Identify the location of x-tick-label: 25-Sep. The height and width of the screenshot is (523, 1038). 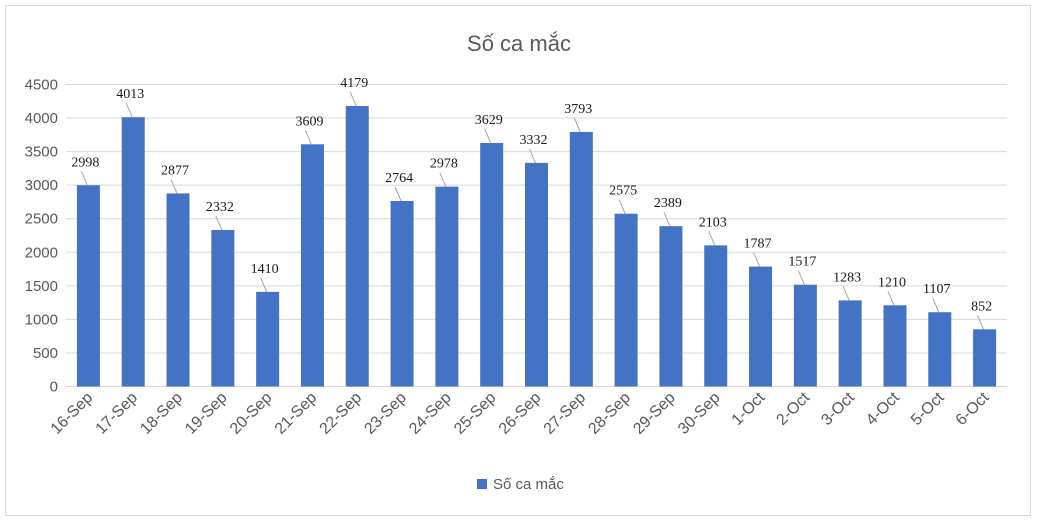
(475, 413).